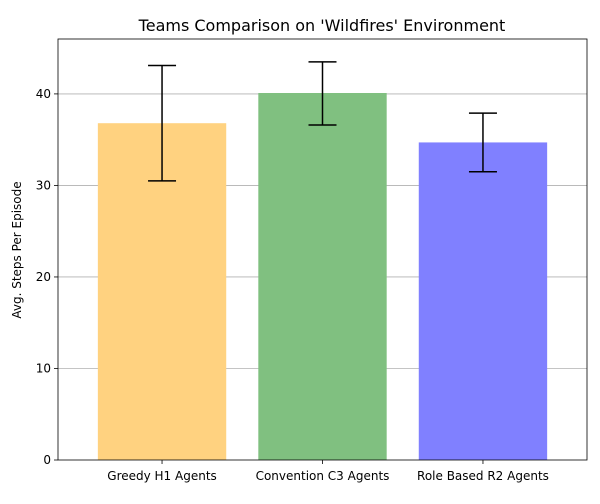 Image resolution: width=600 pixels, height=504 pixels. Describe the element at coordinates (483, 301) in the screenshot. I see `bar` at that location.